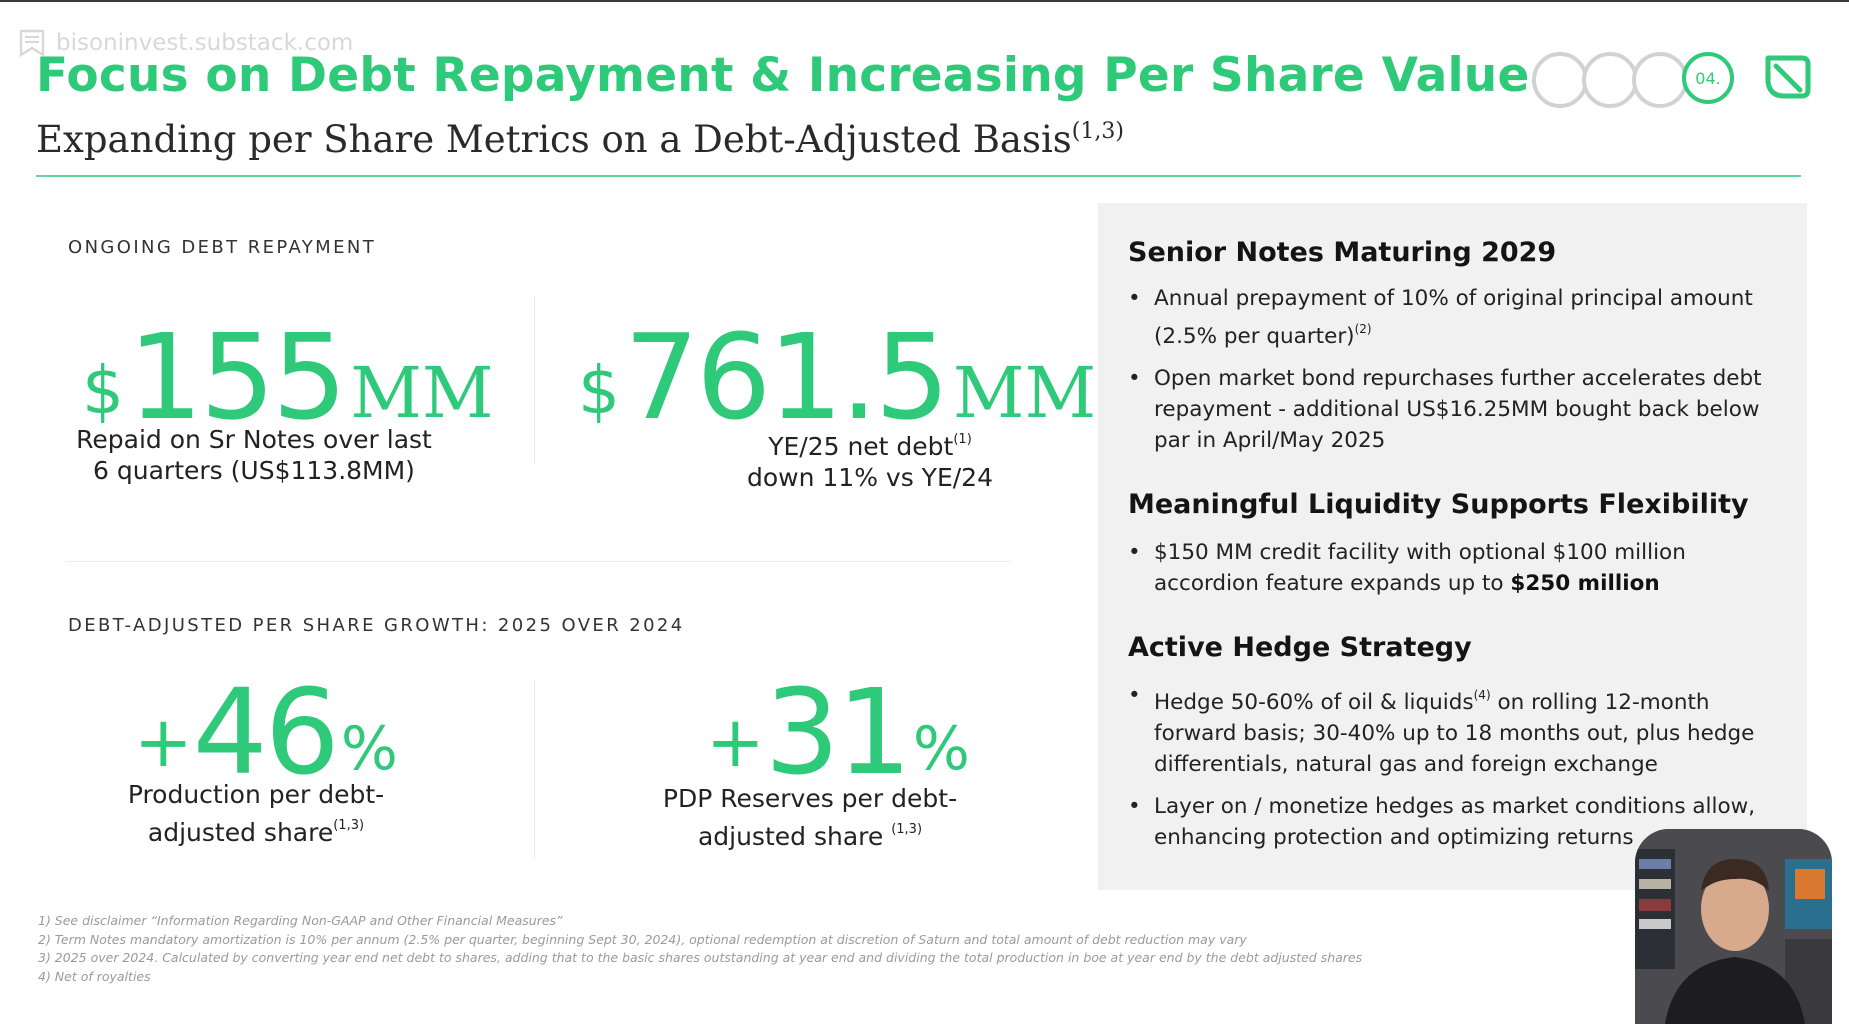 This screenshot has width=1849, height=1024. I want to click on header-divider, so click(918, 176).